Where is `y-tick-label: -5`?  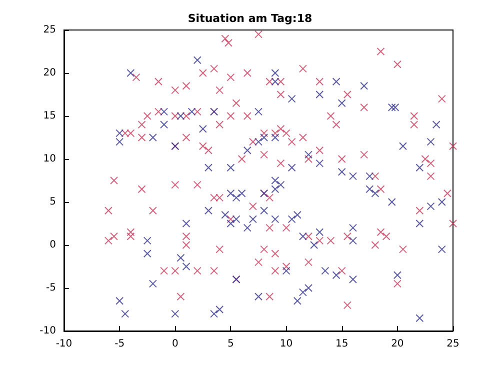 y-tick-label: -5 is located at coordinates (51, 288).